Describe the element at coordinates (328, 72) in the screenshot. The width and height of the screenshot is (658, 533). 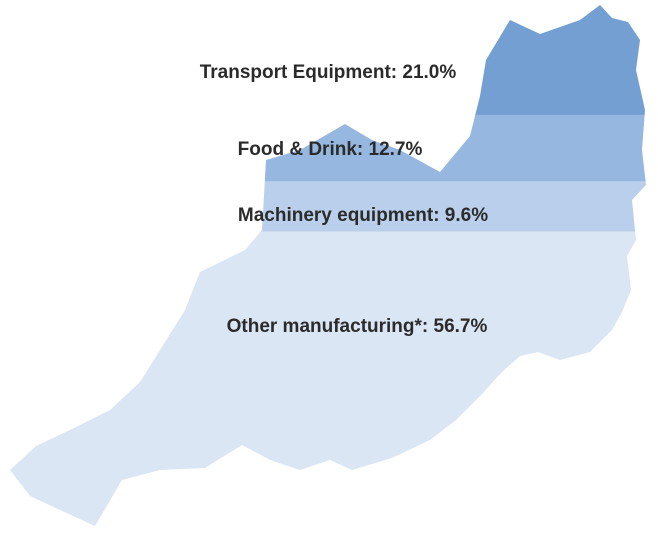
I see `data-label: Transport Equipment: 21.0%` at that location.